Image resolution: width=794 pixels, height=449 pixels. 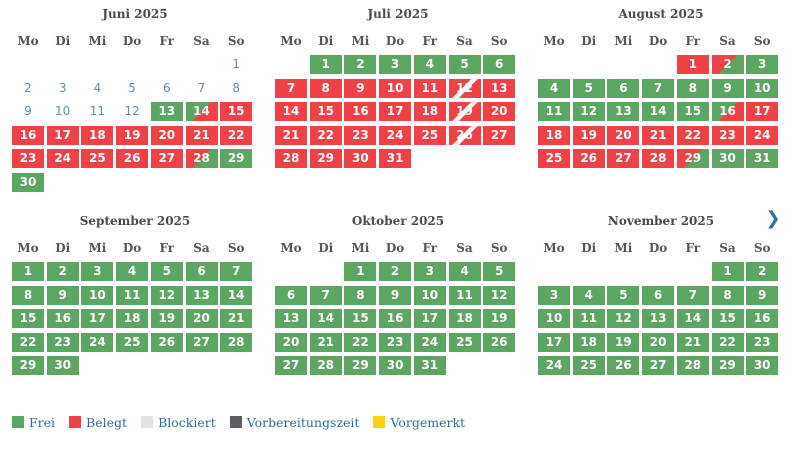 What do you see at coordinates (658, 295) in the screenshot?
I see `day-cell: 6` at bounding box center [658, 295].